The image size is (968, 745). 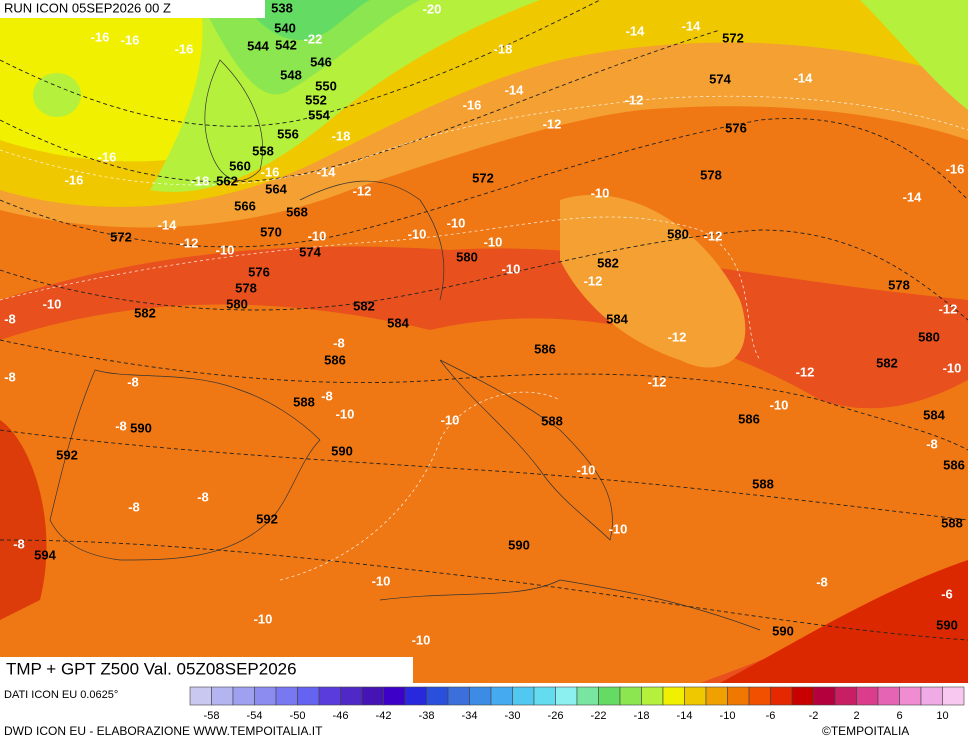 What do you see at coordinates (61, 695) in the screenshot?
I see `source-label: DATI ICON EU 0.0625°` at bounding box center [61, 695].